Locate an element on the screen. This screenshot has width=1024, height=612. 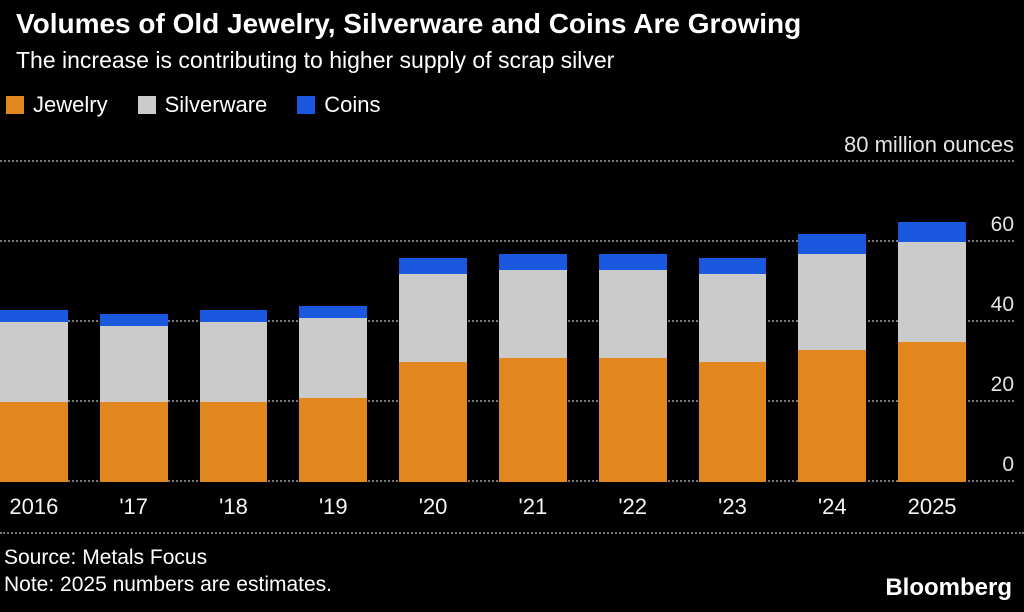
legend-label-silverware: Silverware is located at coordinates (216, 104).